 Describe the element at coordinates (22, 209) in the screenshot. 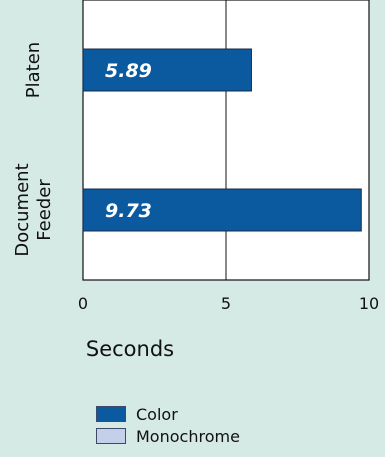

I see `y-category-label-line: Document` at that location.